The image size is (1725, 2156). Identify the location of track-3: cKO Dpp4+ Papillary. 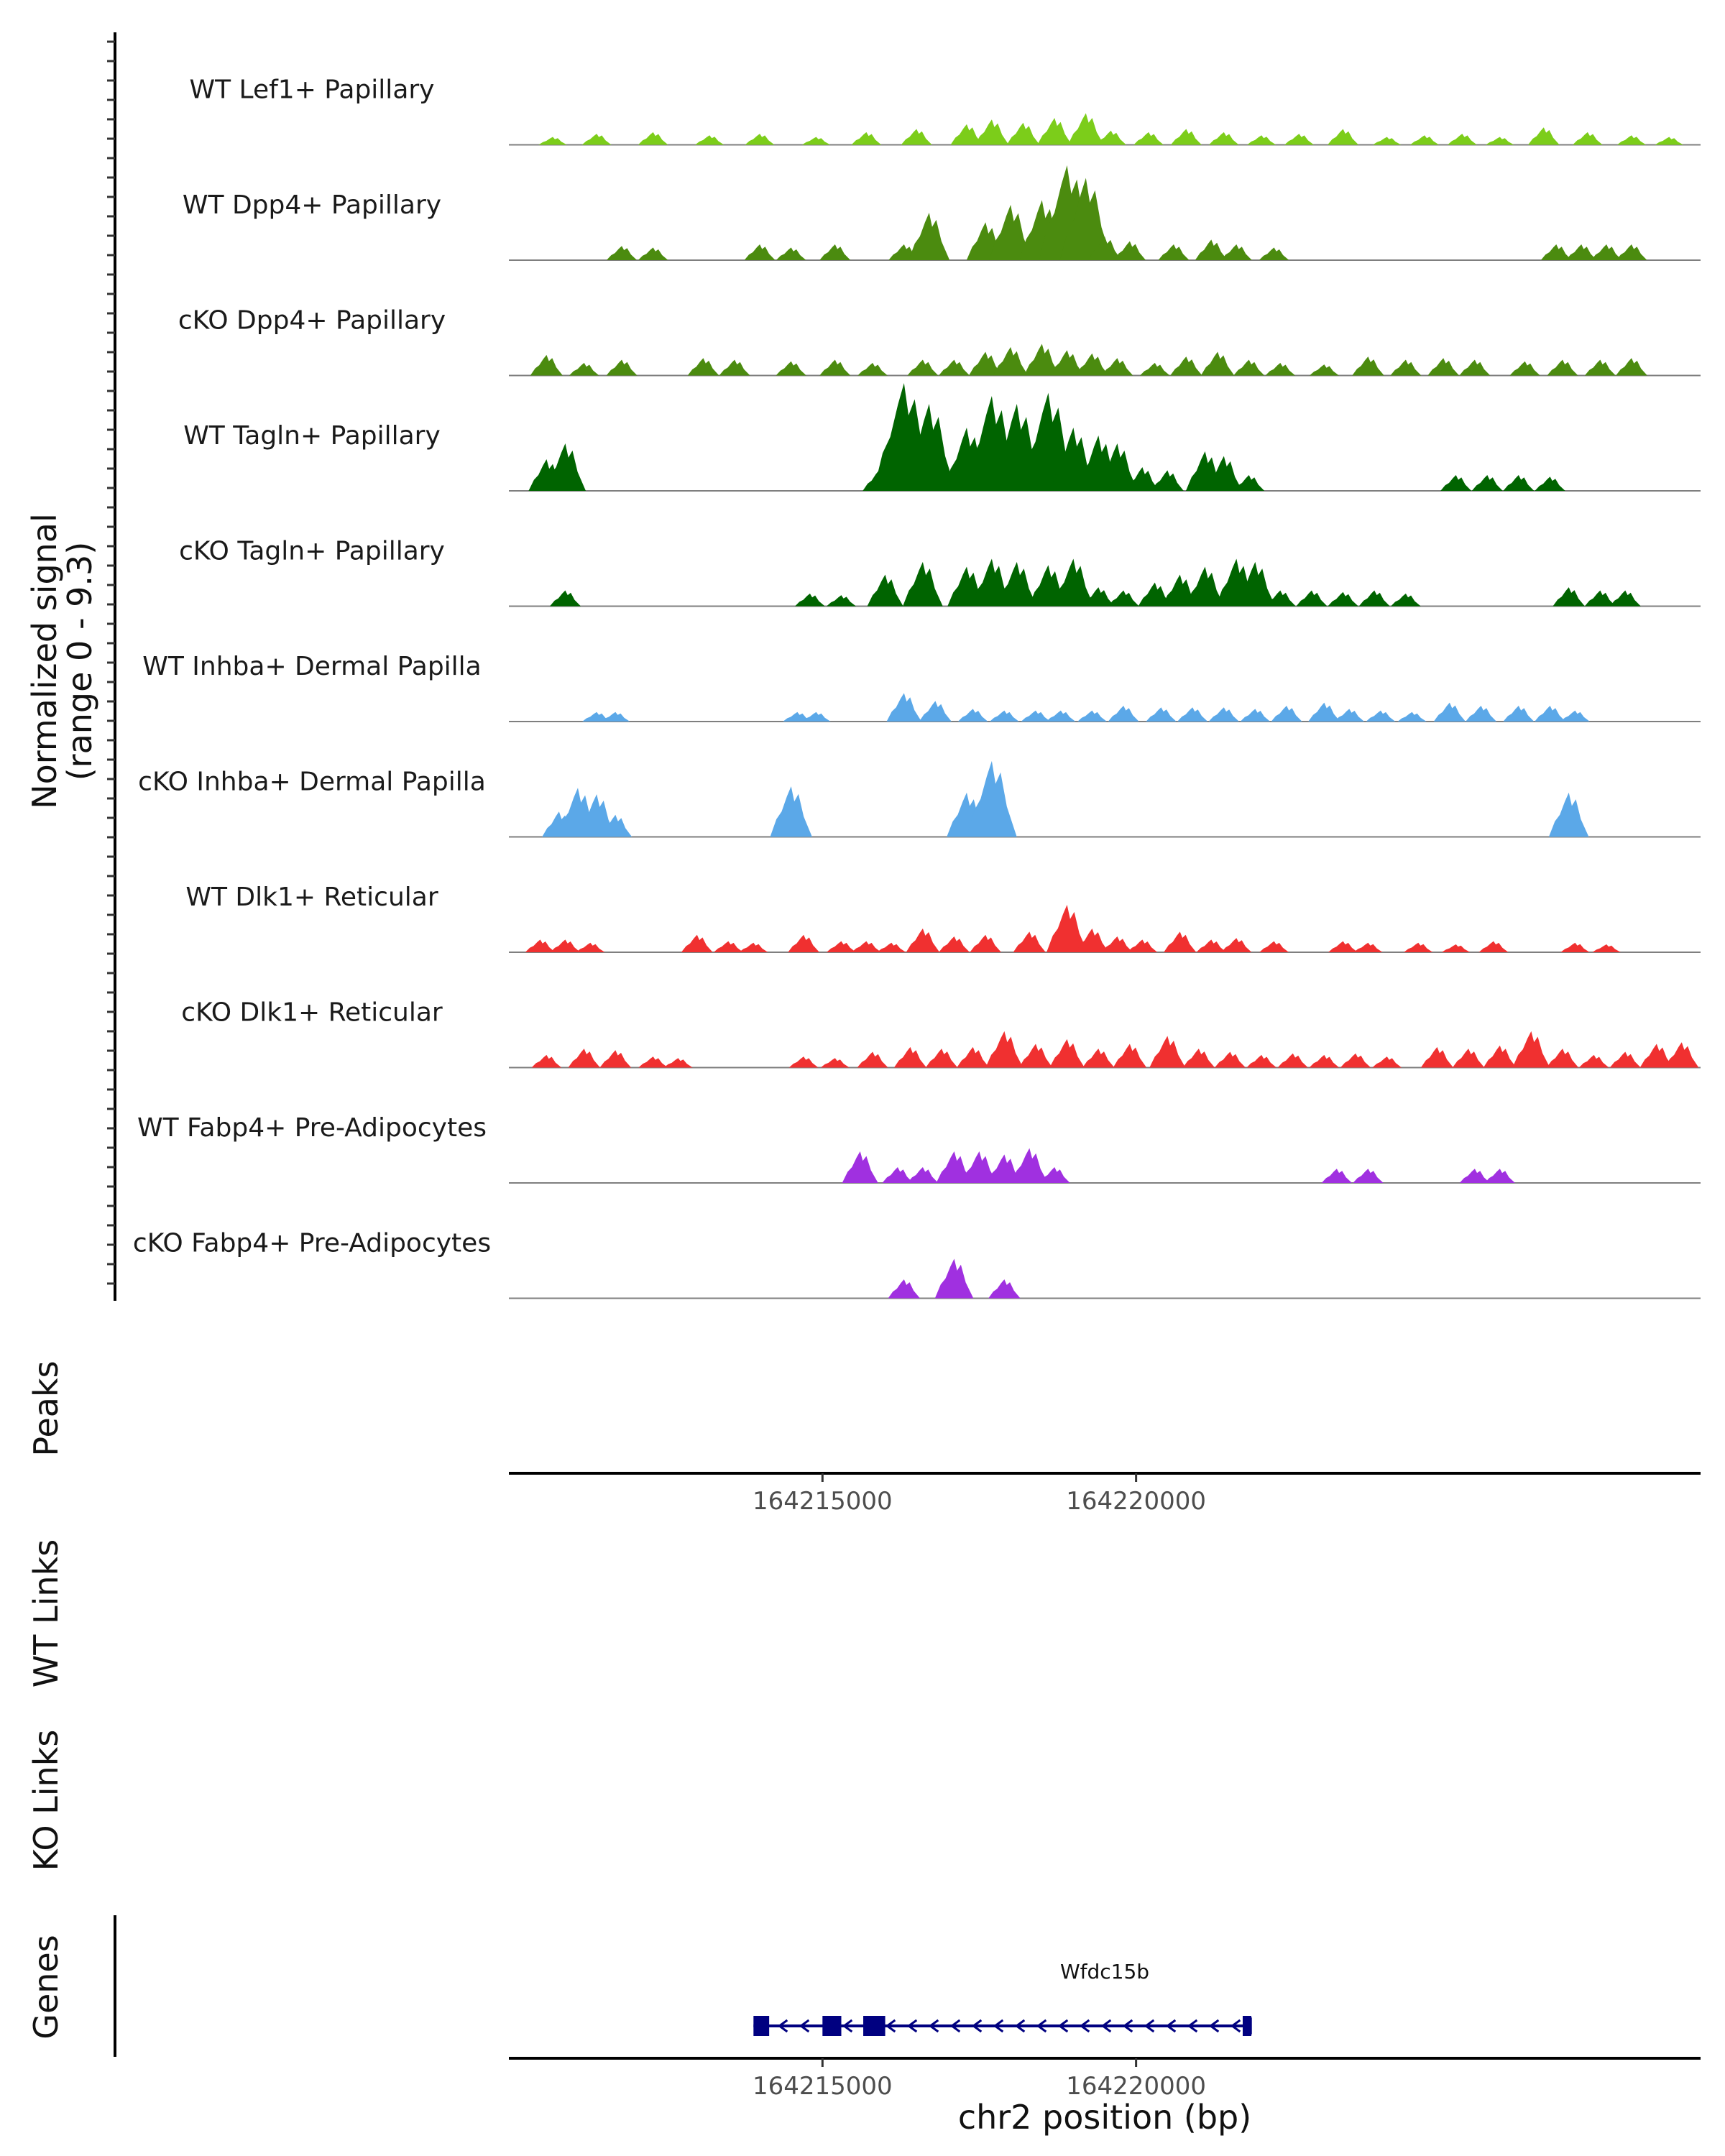
(939, 341).